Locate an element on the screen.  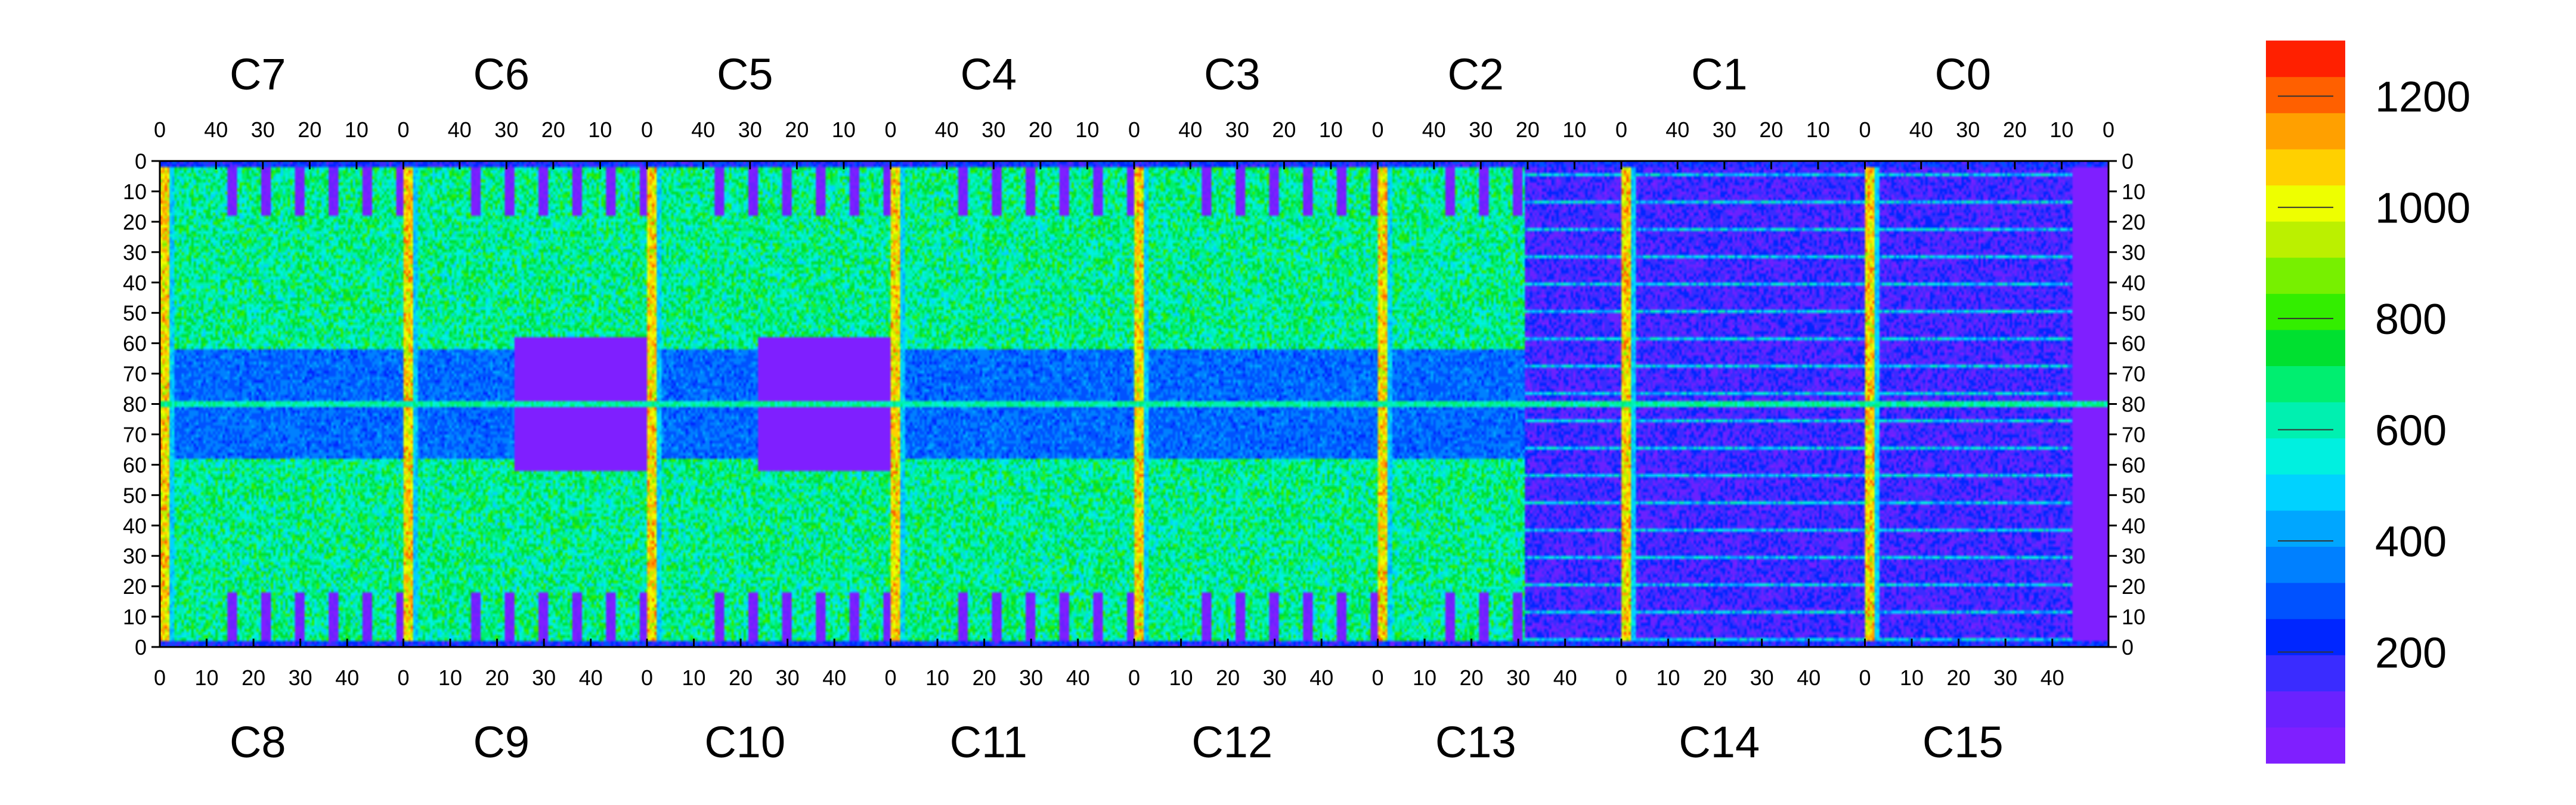
chip-label-bottom-C12: C12 is located at coordinates (1232, 742).